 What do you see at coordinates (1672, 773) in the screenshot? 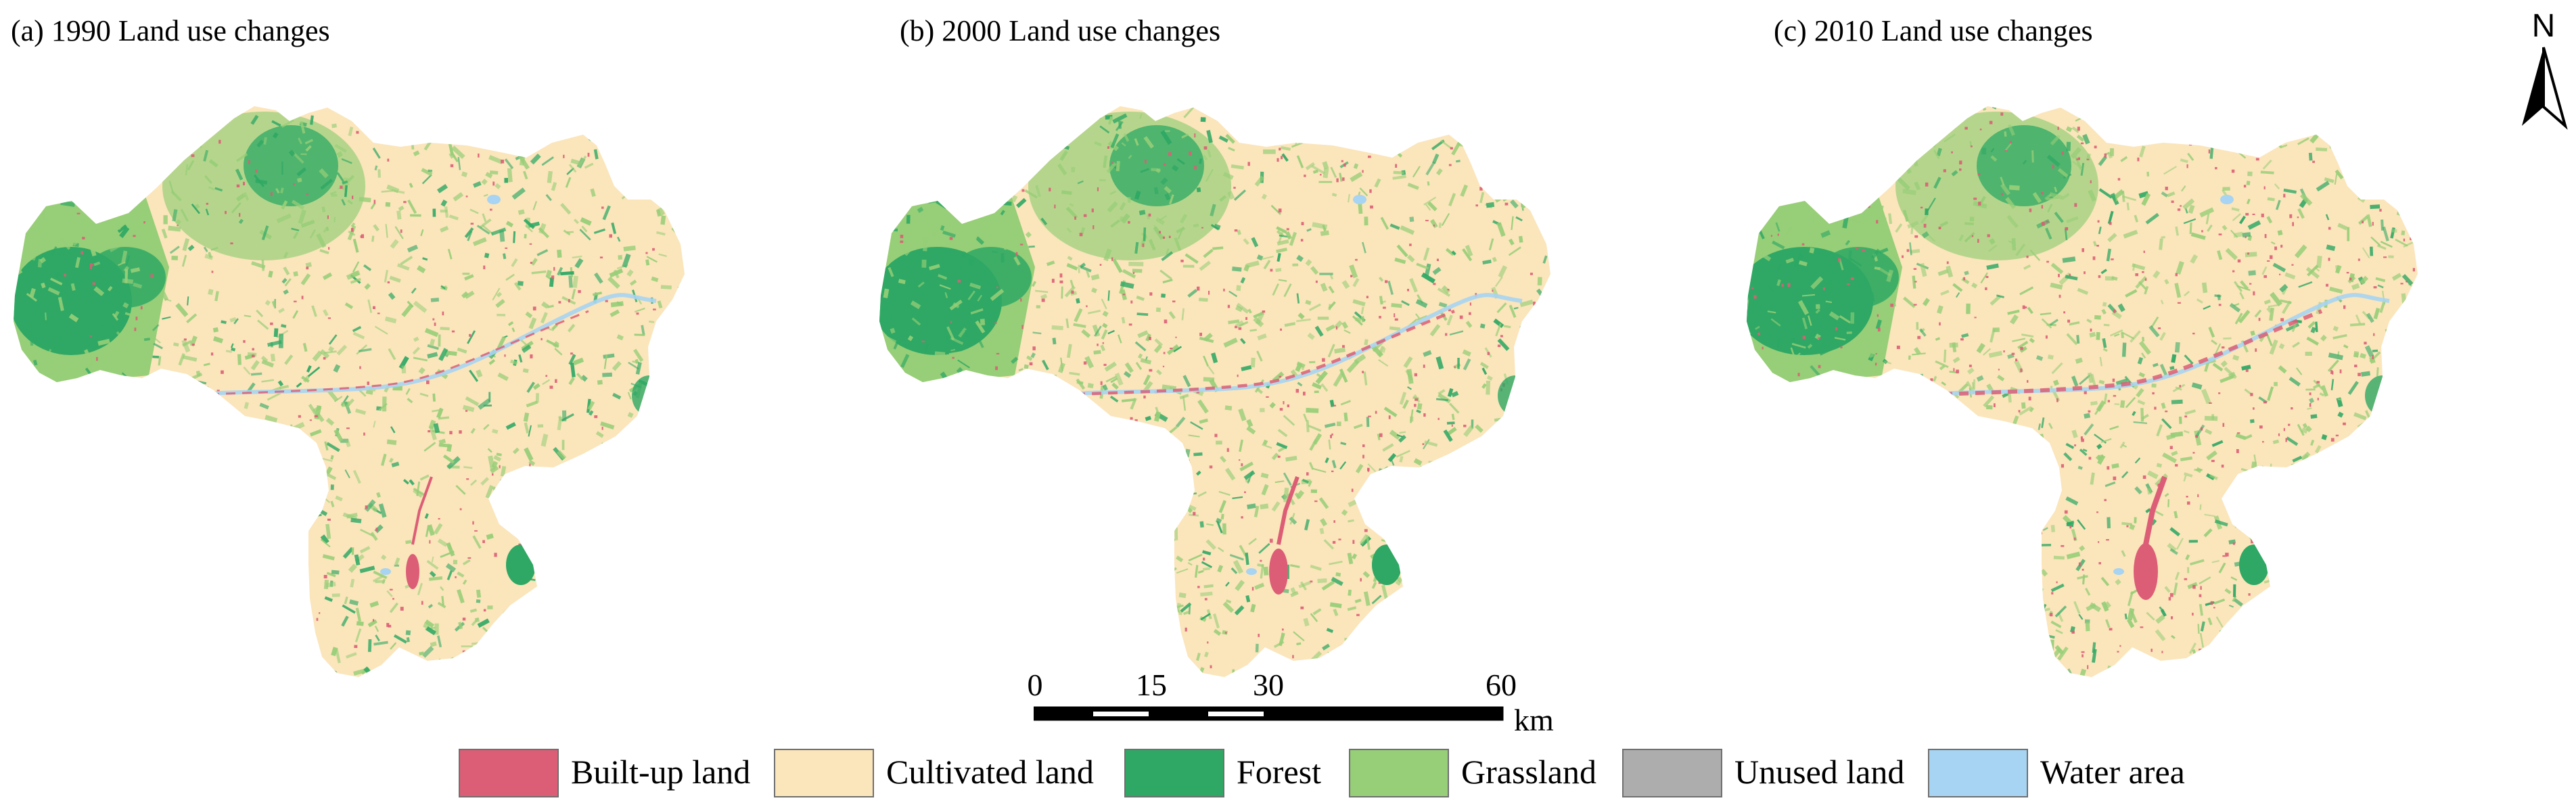
I see `legend-swatch-unused` at bounding box center [1672, 773].